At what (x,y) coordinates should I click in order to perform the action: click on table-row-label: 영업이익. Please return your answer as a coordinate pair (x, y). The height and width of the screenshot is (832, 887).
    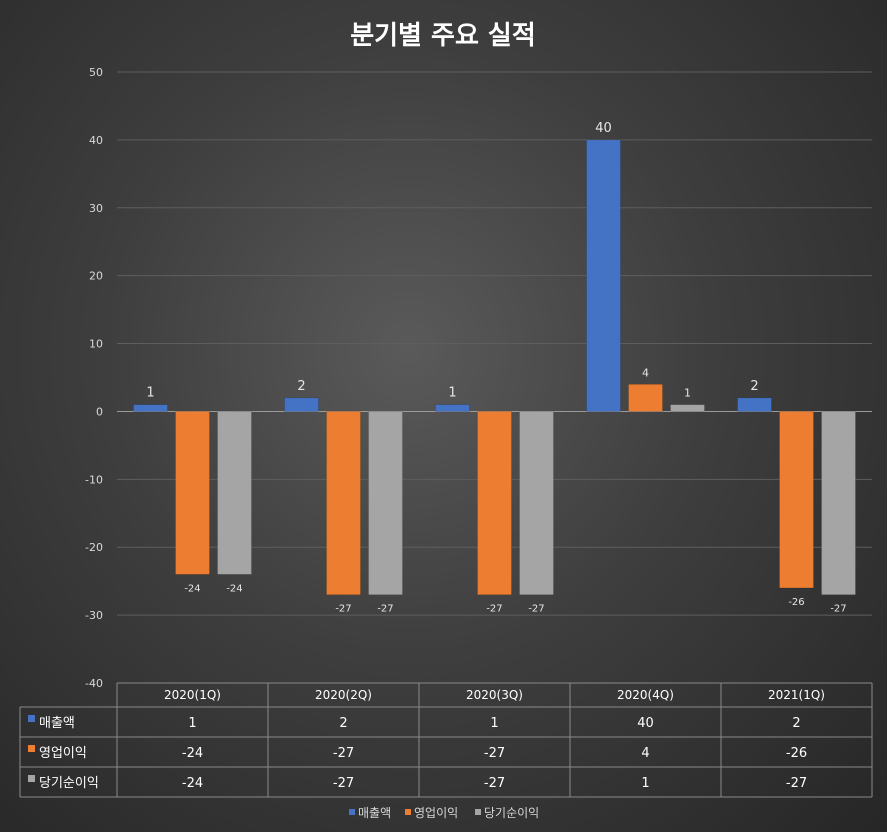
    Looking at the image, I should click on (63, 753).